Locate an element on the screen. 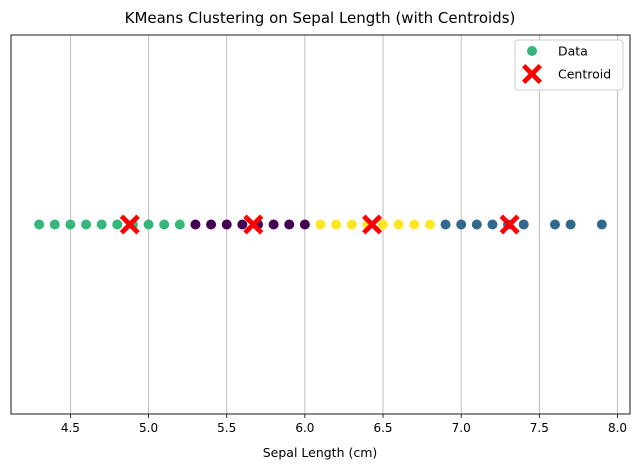  legend-centroid-marker is located at coordinates (532, 74).